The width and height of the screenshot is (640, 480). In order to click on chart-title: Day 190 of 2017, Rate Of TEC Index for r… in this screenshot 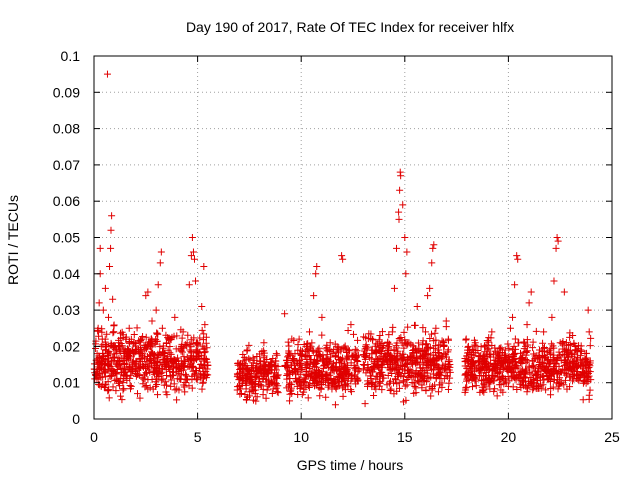, I will do `click(350, 27)`.